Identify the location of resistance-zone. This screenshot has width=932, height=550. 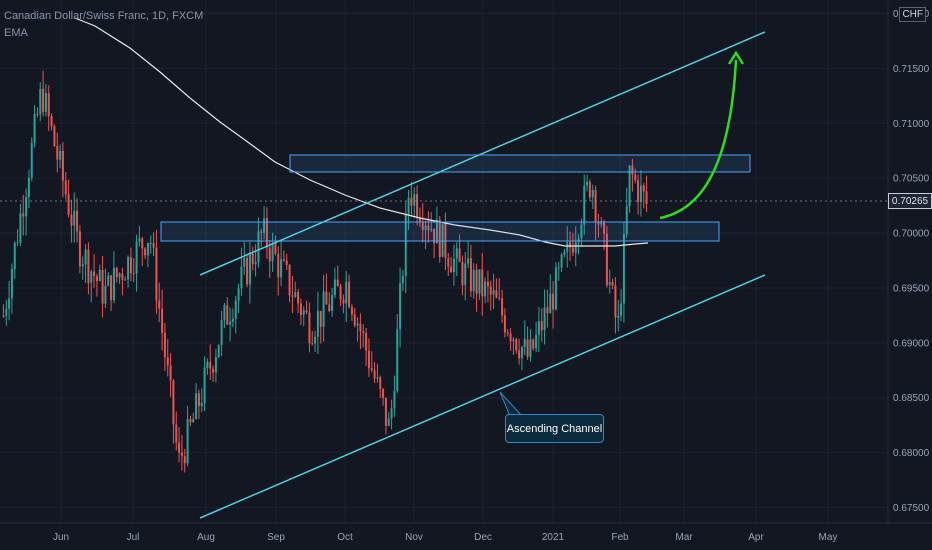
(520, 163).